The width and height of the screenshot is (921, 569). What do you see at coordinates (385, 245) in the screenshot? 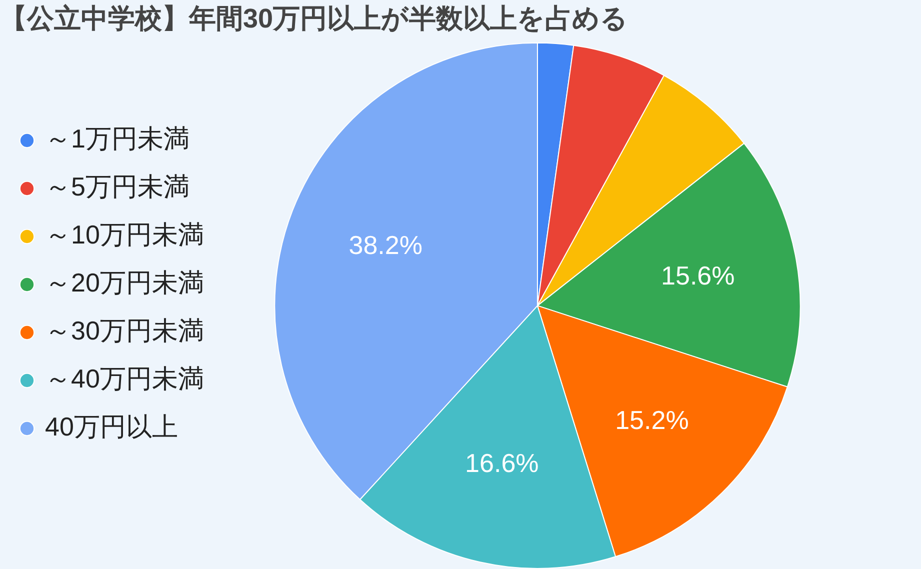
I see `data-label: 38.2%` at bounding box center [385, 245].